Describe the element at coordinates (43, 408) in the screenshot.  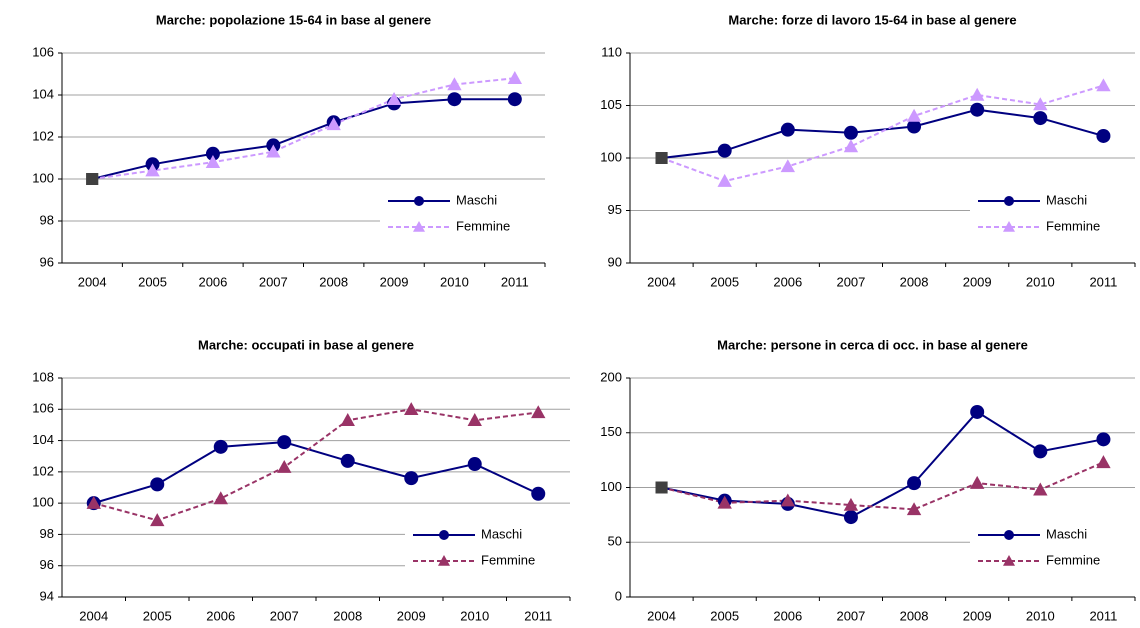
I see `y-tick-label: 106` at that location.